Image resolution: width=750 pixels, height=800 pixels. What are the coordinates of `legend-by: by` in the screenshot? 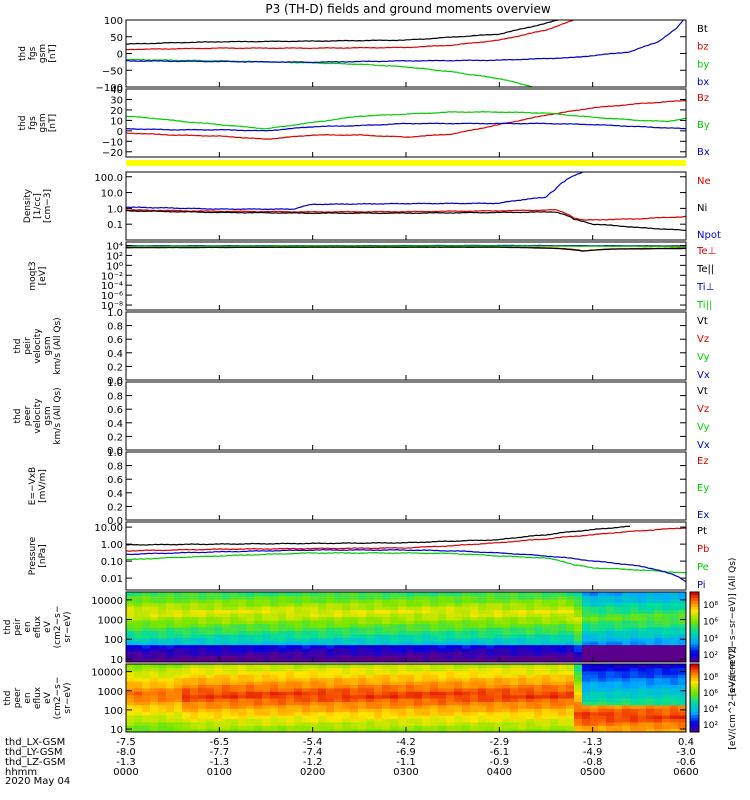 It's located at (703, 64).